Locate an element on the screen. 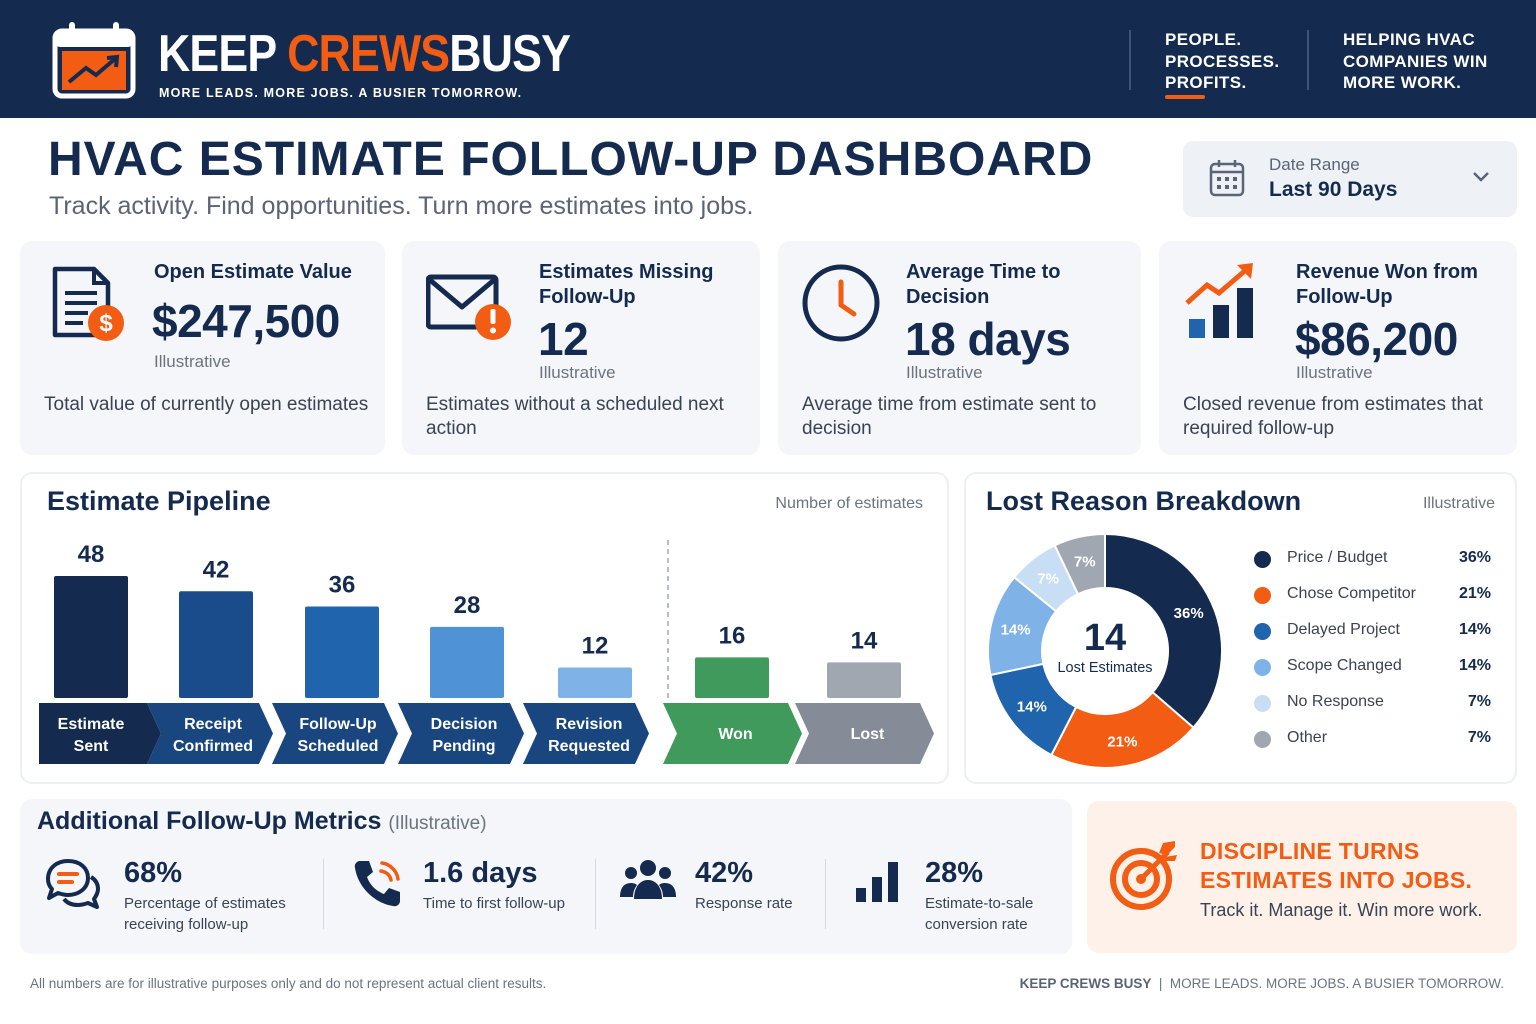  header-slogan-block: PEOPLE. PROCESSES. PROFITS. is located at coordinates (1222, 61).